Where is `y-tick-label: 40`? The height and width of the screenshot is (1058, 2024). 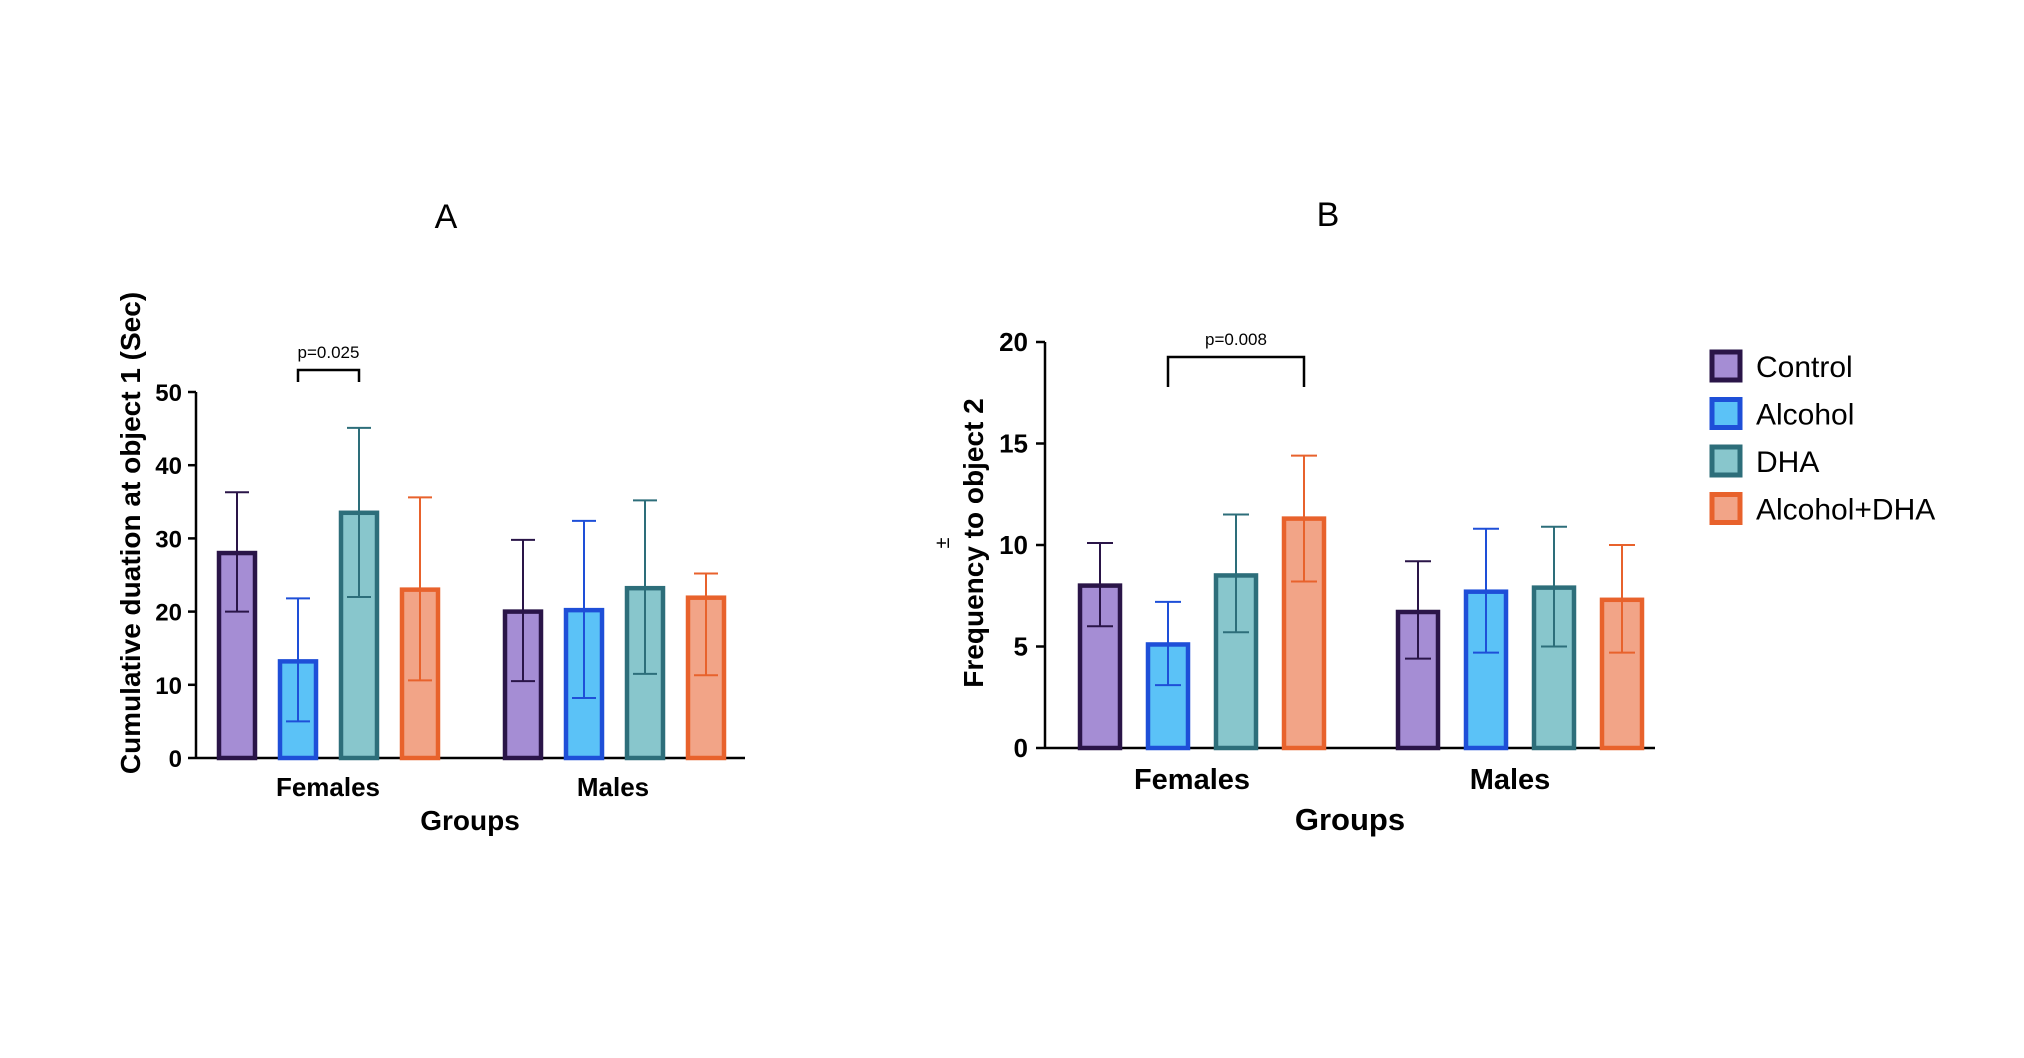
y-tick-label: 40 is located at coordinates (168, 466).